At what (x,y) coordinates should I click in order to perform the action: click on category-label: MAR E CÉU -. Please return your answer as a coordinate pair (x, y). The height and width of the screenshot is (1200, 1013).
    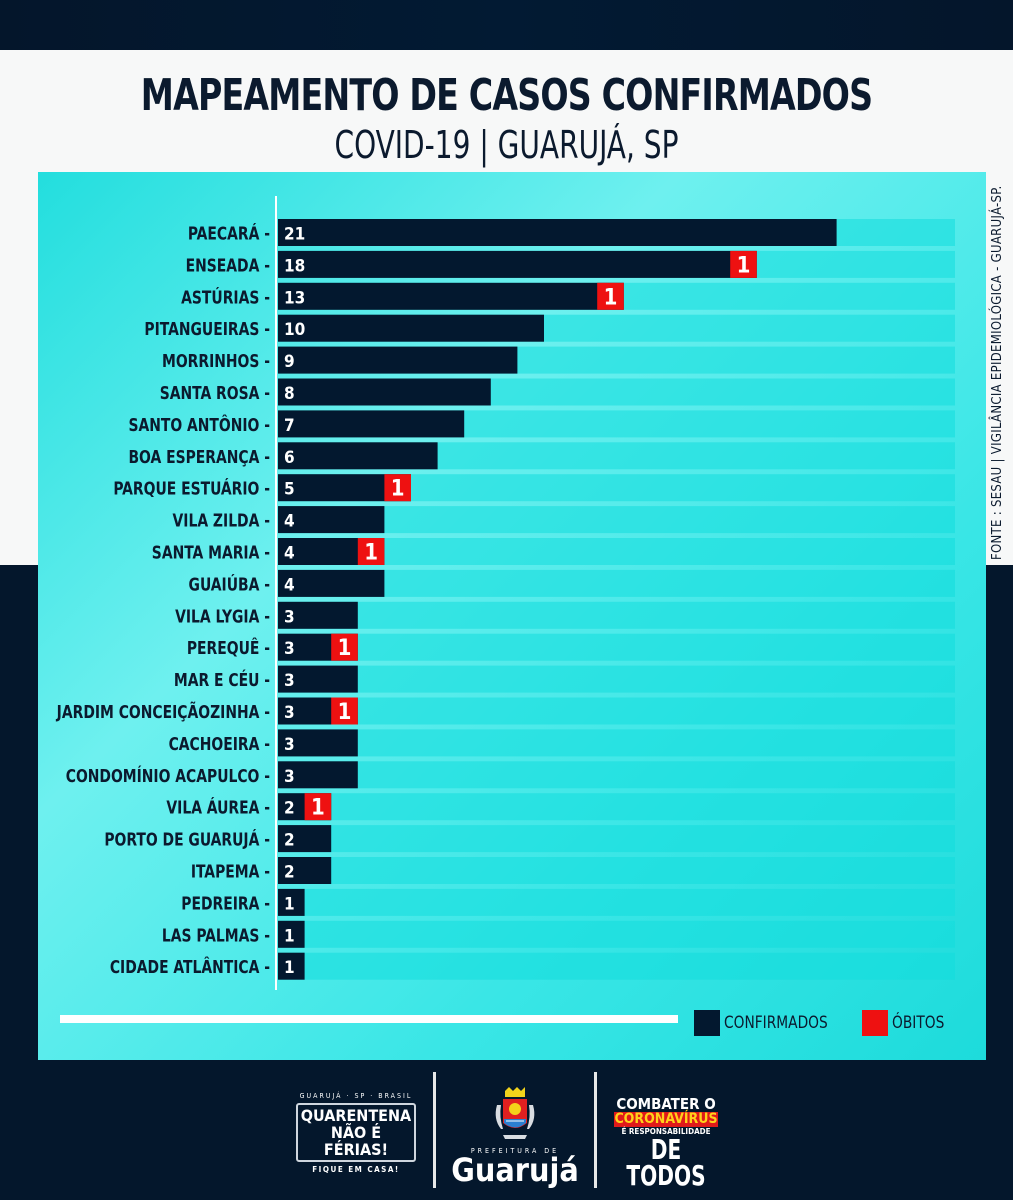
    Looking at the image, I should click on (222, 679).